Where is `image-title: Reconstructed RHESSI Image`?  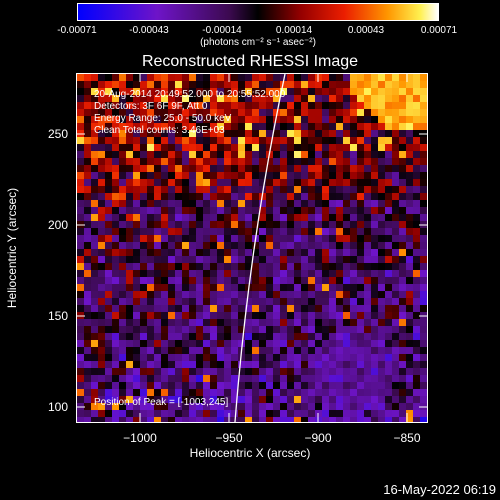 image-title: Reconstructed RHESSI Image is located at coordinates (250, 61).